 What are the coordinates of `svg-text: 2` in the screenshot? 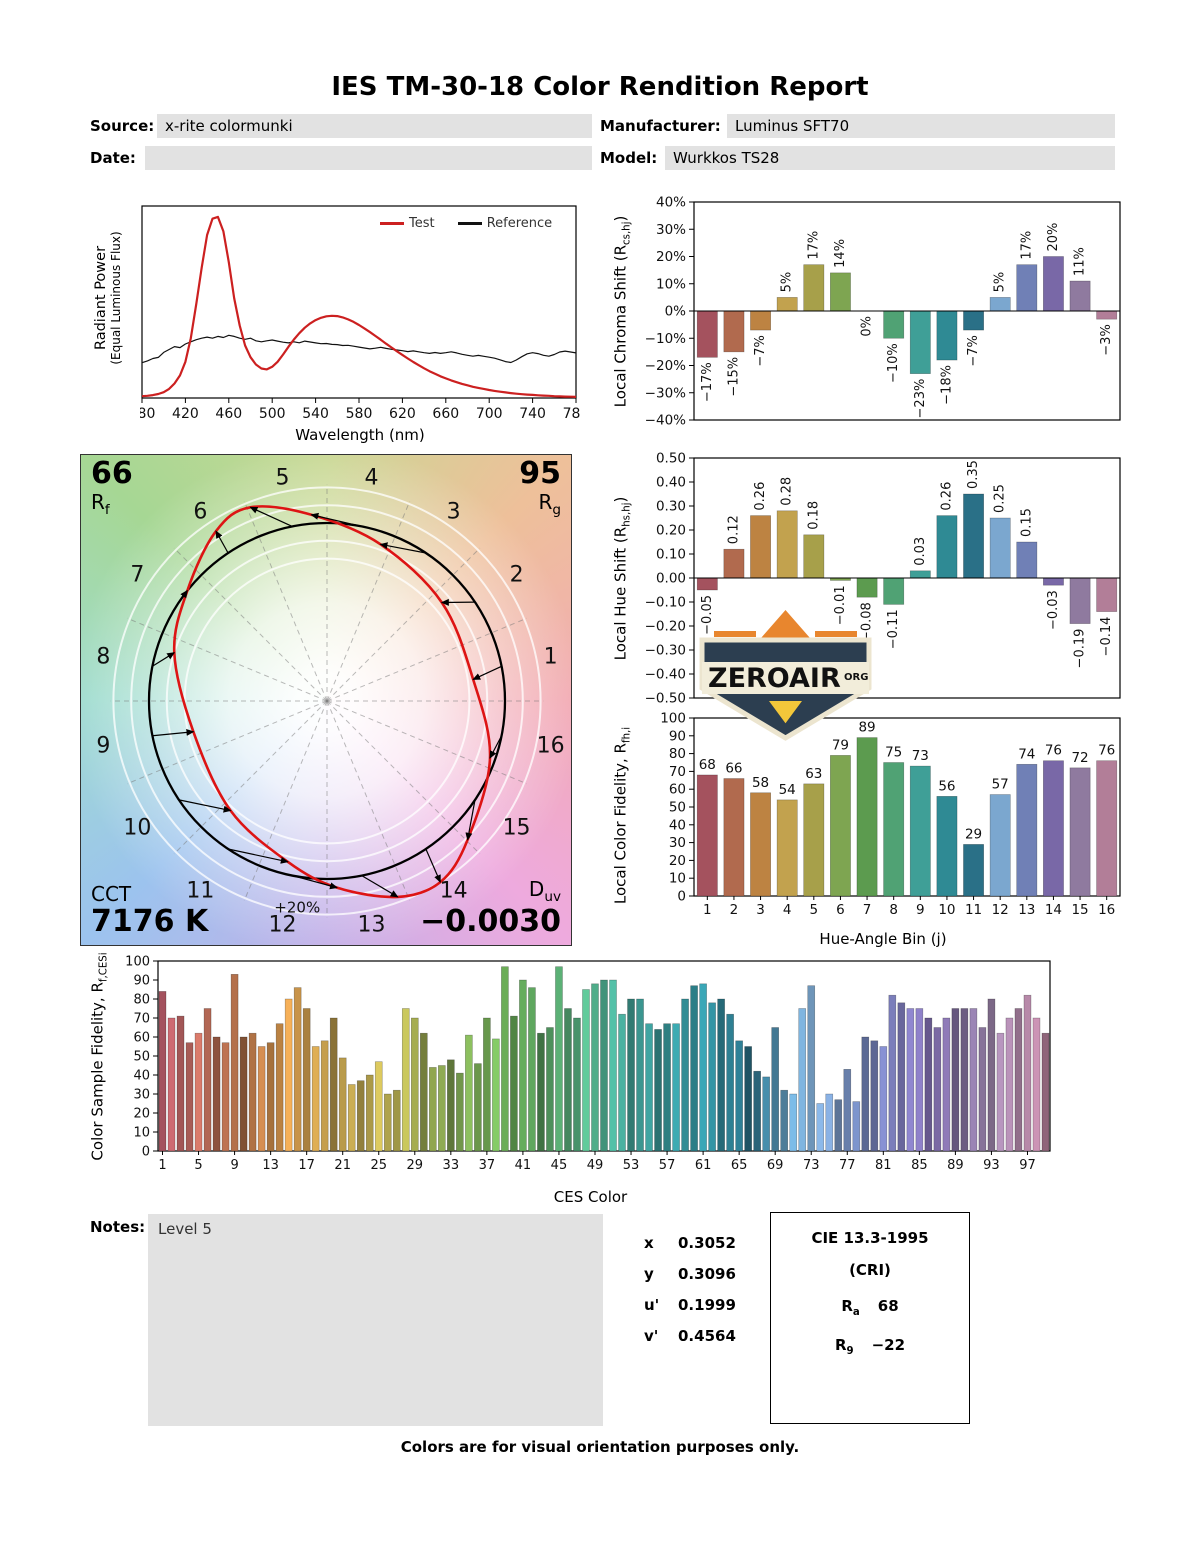 It's located at (517, 574).